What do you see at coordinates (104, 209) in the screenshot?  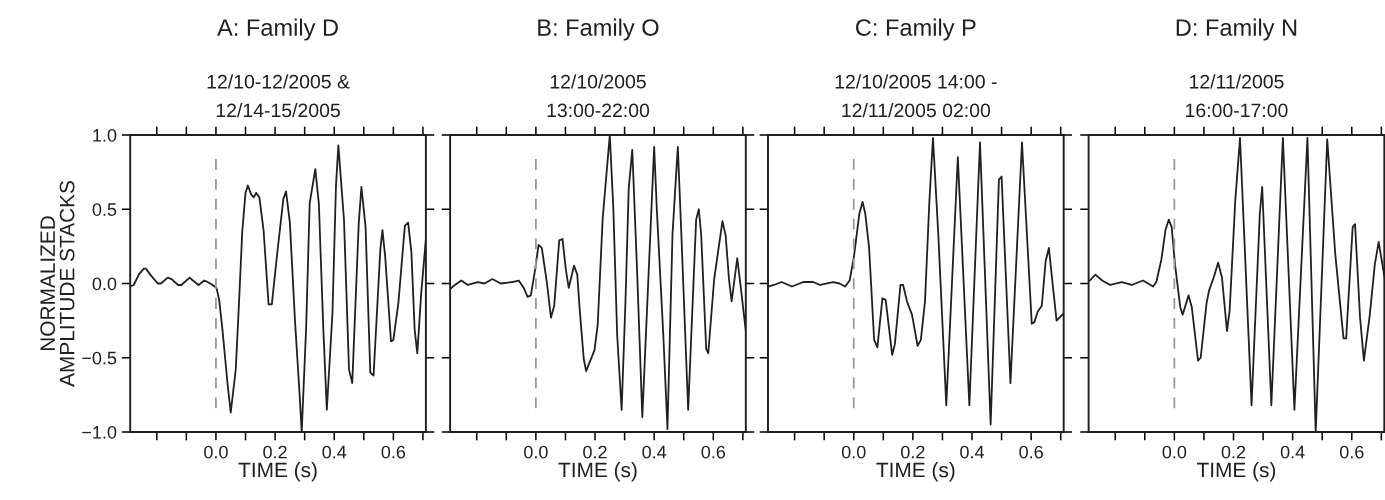 I see `y-tick-label: 0.5` at bounding box center [104, 209].